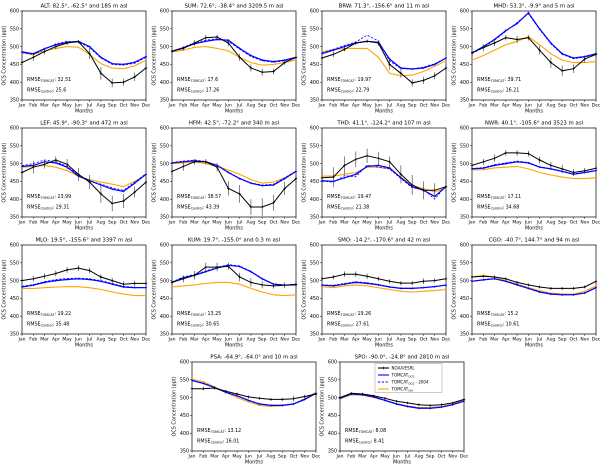  I want to click on rmse-control-annotation: RMSEControl: 35.48, so click(48, 325).